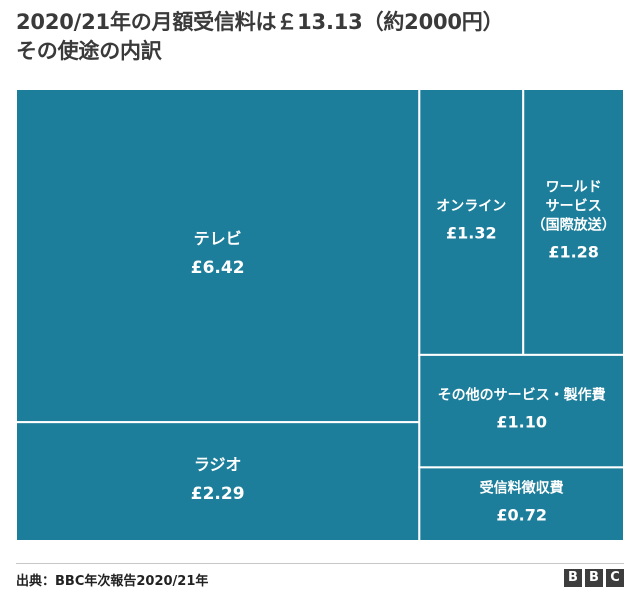  Describe the element at coordinates (521, 515) in the screenshot. I see `tile-value-6: £0.72` at that location.